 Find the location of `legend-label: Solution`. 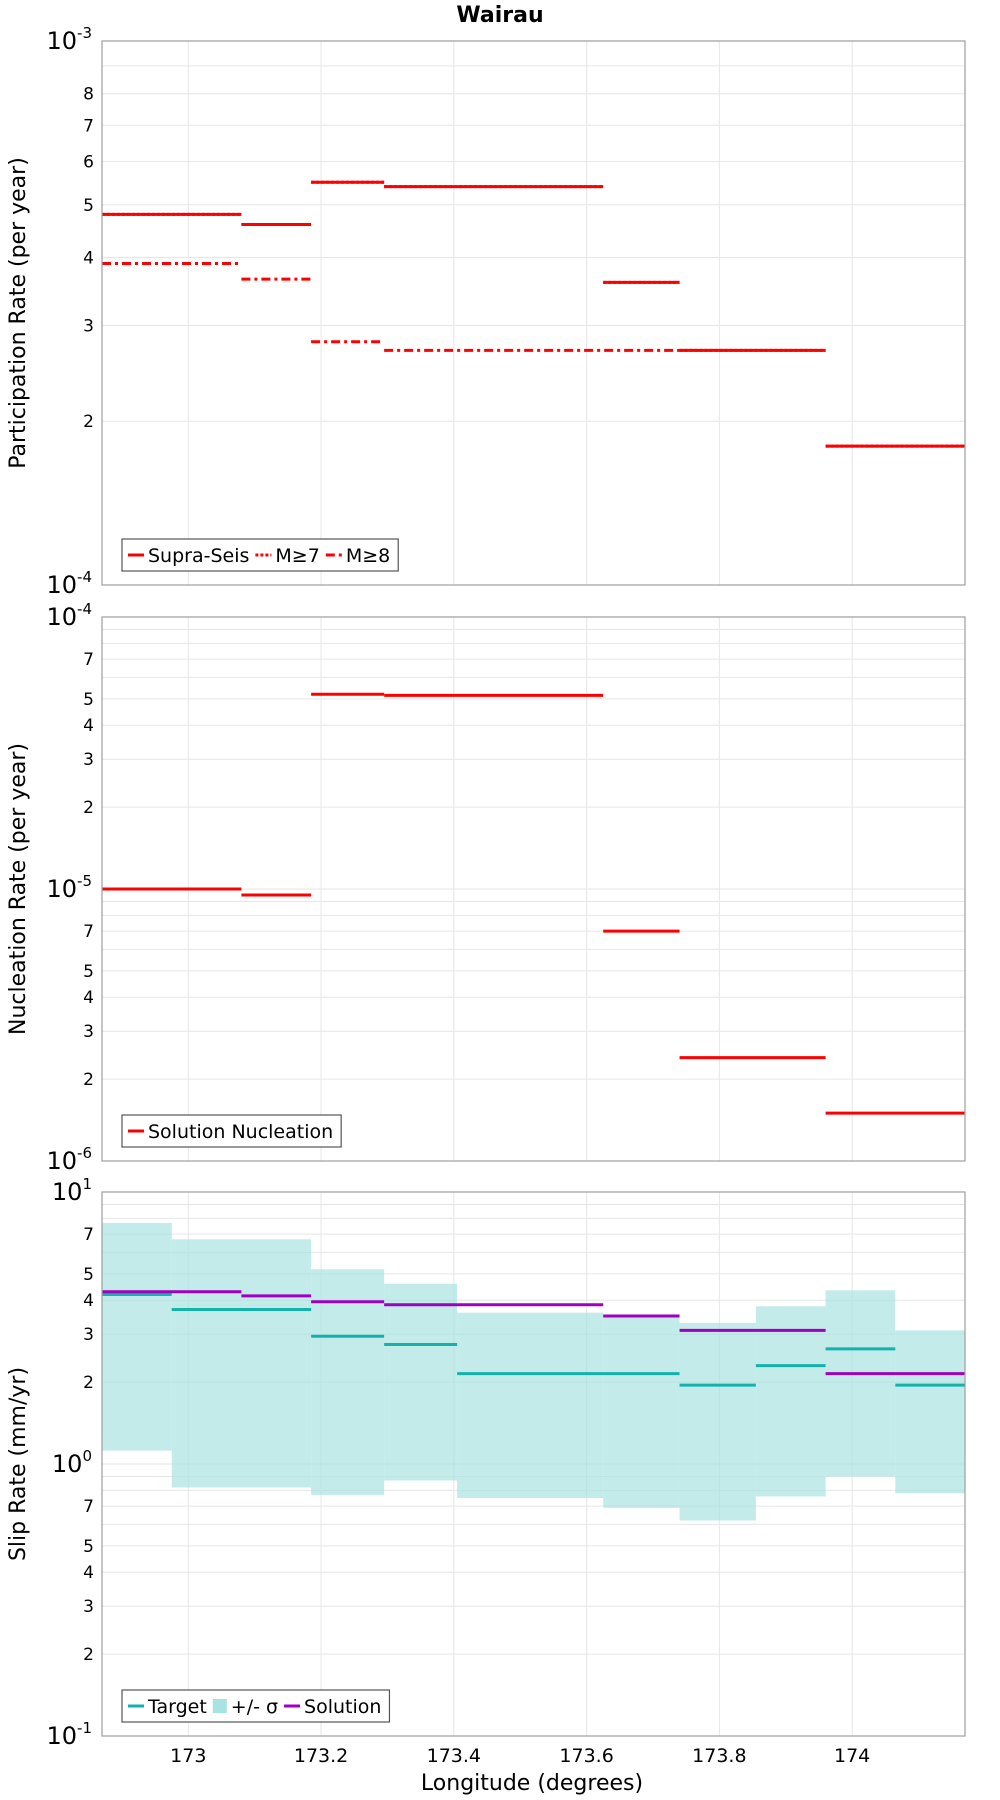

legend-label: Solution is located at coordinates (342, 1707).